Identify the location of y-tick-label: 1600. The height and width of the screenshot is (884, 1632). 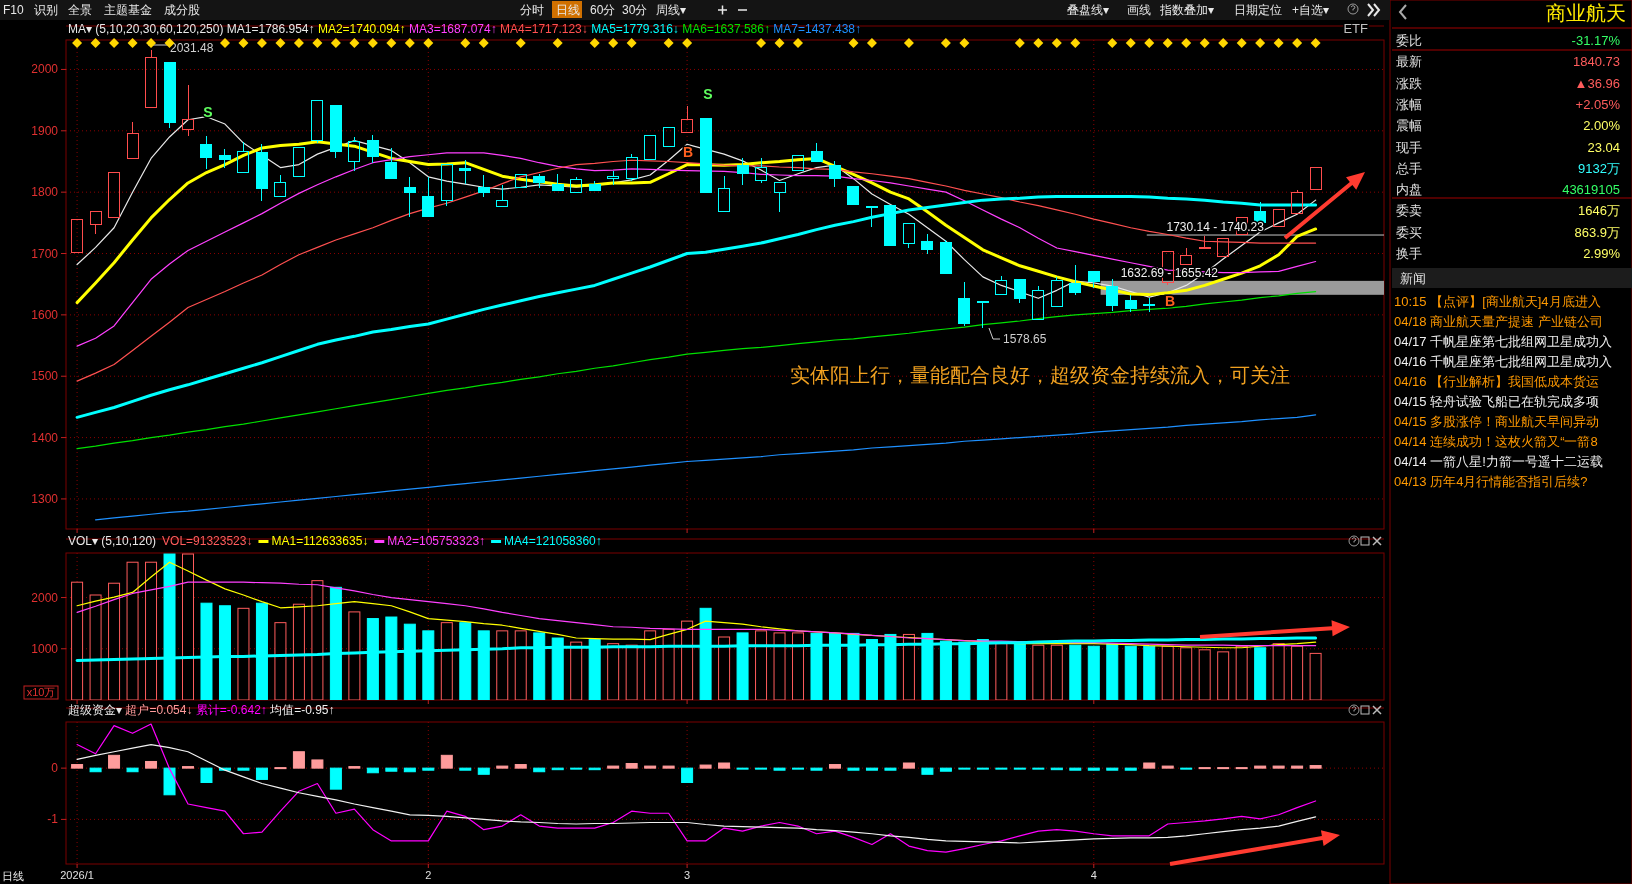
(45, 314).